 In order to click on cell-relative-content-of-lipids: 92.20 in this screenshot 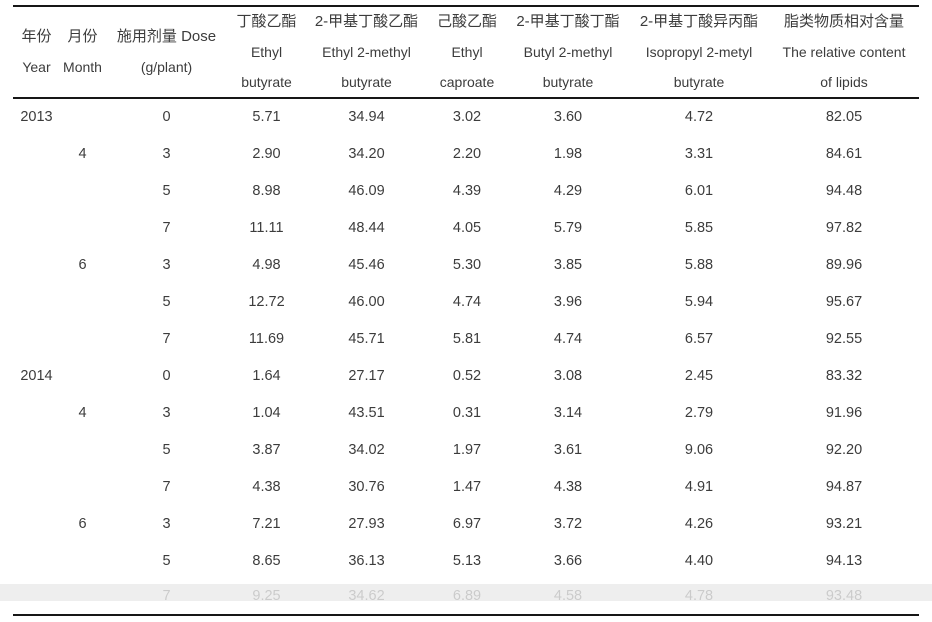, I will do `click(844, 450)`.